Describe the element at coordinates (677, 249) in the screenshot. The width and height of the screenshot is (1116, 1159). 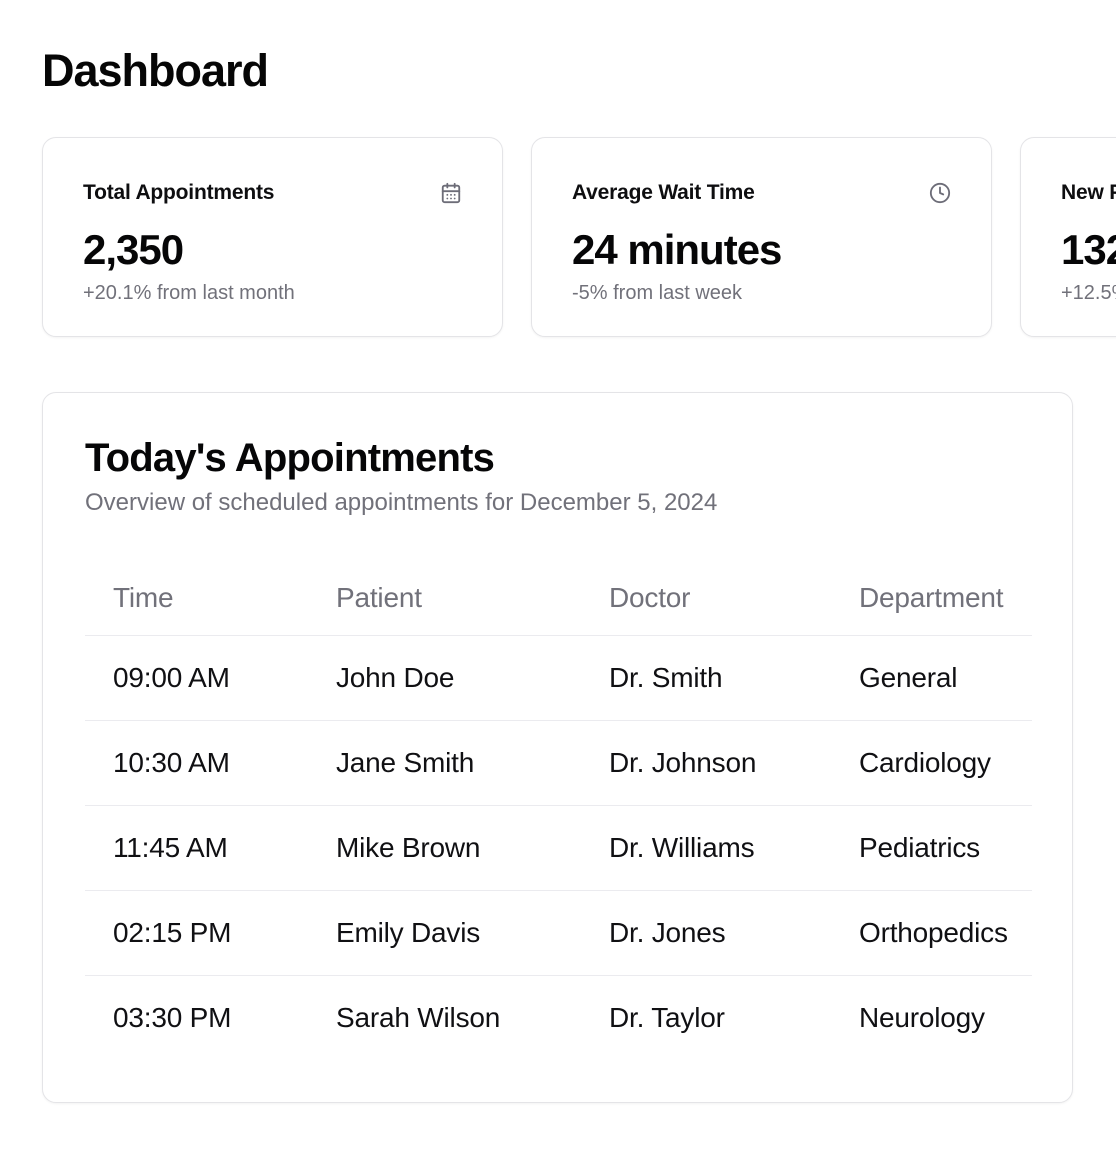
I see `stat-value: 24 minutes` at that location.